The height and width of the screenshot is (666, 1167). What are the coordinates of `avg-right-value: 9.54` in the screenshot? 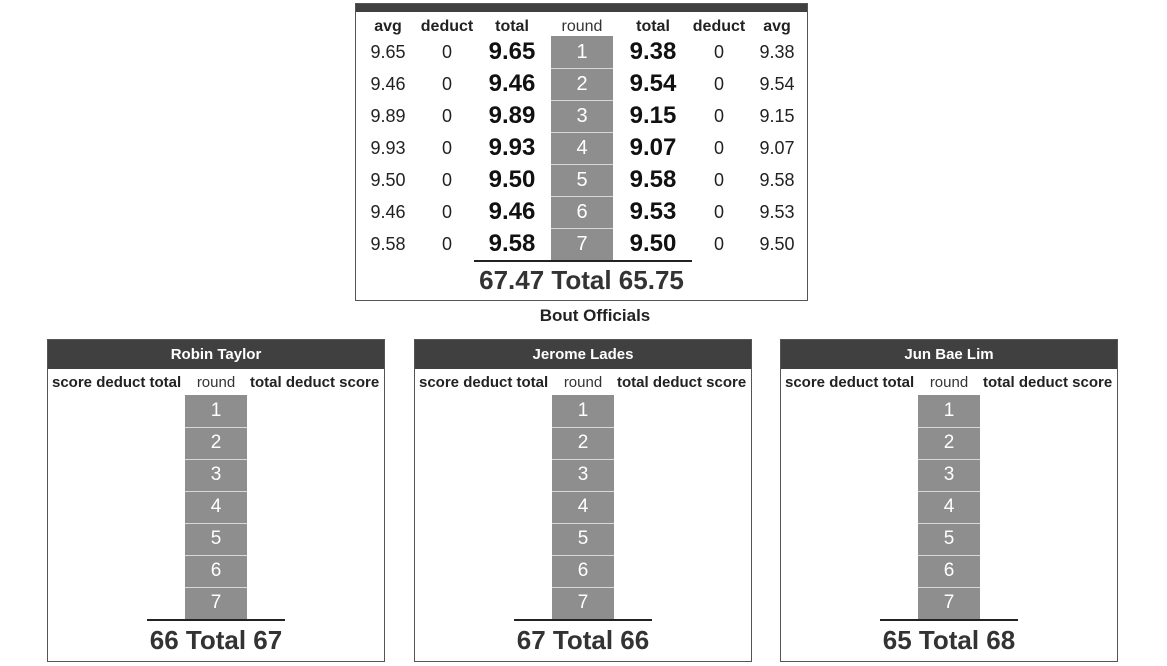 It's located at (777, 84).